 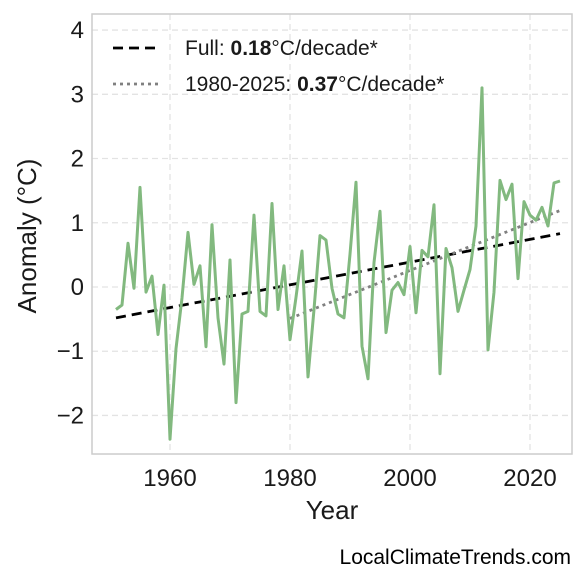 What do you see at coordinates (289, 478) in the screenshot?
I see `x-tick-label: 1980` at bounding box center [289, 478].